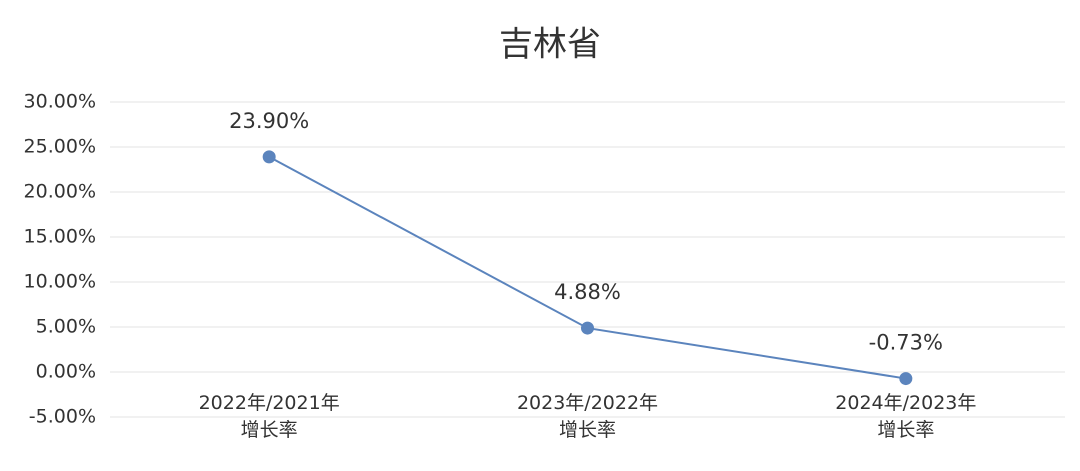 The height and width of the screenshot is (471, 1080). I want to click on y-tick-label: 25.00%, so click(60, 147).